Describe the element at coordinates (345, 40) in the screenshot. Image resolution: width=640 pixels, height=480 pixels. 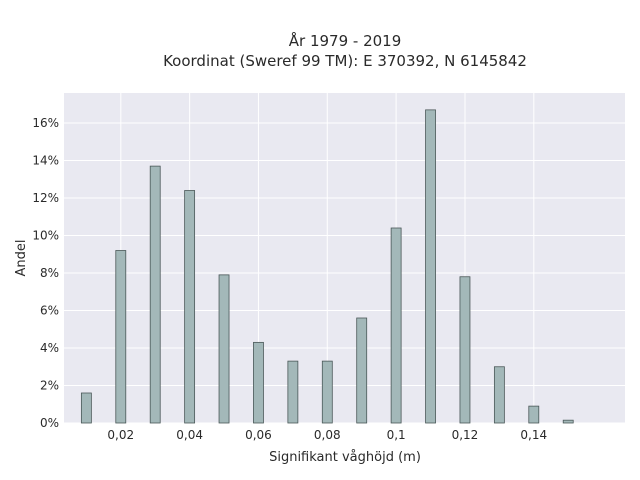
I see `chart-title-line-1: År 1979 - 2019` at that location.